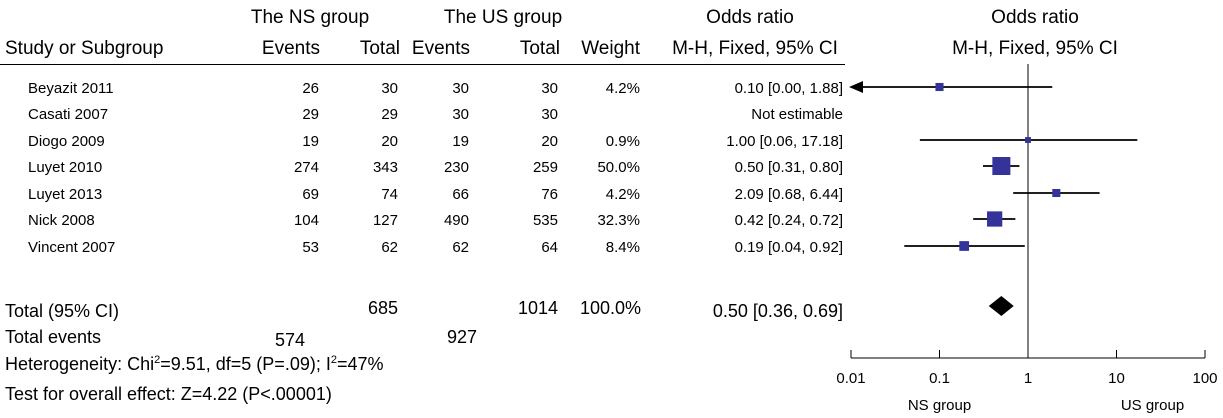  I want to click on header-us-group: The US group, so click(503, 17).